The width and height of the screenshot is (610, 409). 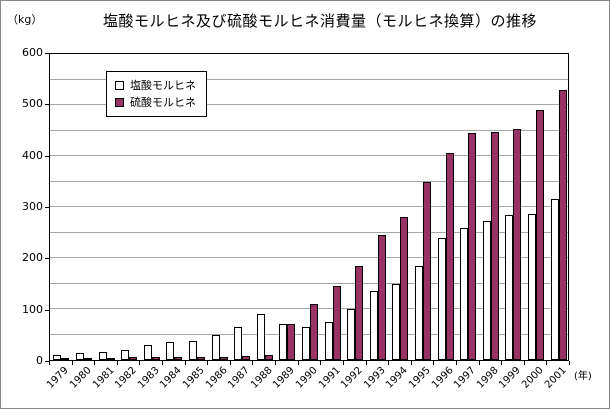 I want to click on legend-item: 硫酸モルヒネ, so click(x=155, y=102).